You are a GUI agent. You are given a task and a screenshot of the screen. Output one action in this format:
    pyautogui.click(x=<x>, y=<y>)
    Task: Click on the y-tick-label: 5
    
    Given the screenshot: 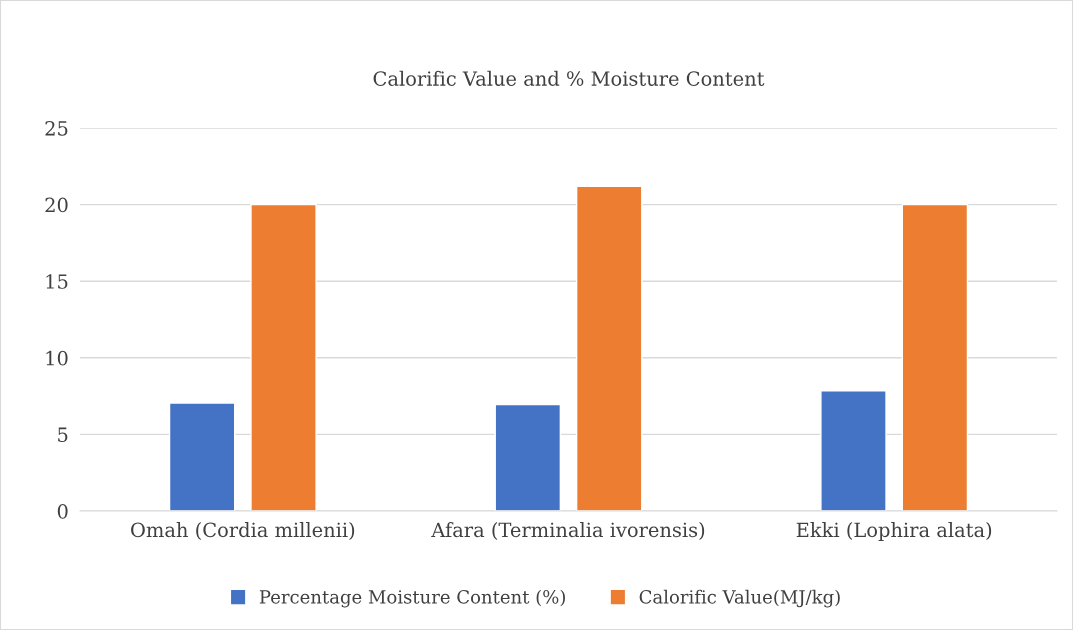 What is the action you would take?
    pyautogui.click(x=63, y=435)
    